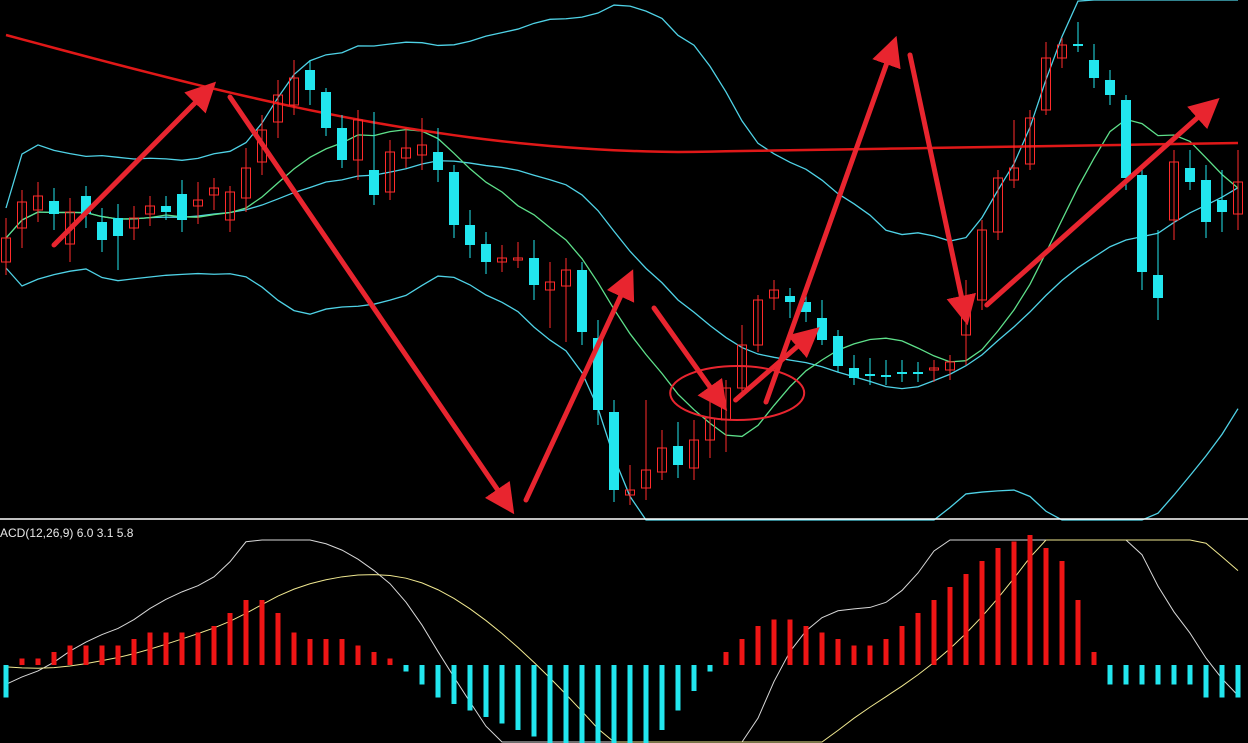 Image resolution: width=1248 pixels, height=743 pixels. What do you see at coordinates (67, 533) in the screenshot?
I see `macd-indicator-label: ACD(12,26,9) 6.0 3.1 5.8` at bounding box center [67, 533].